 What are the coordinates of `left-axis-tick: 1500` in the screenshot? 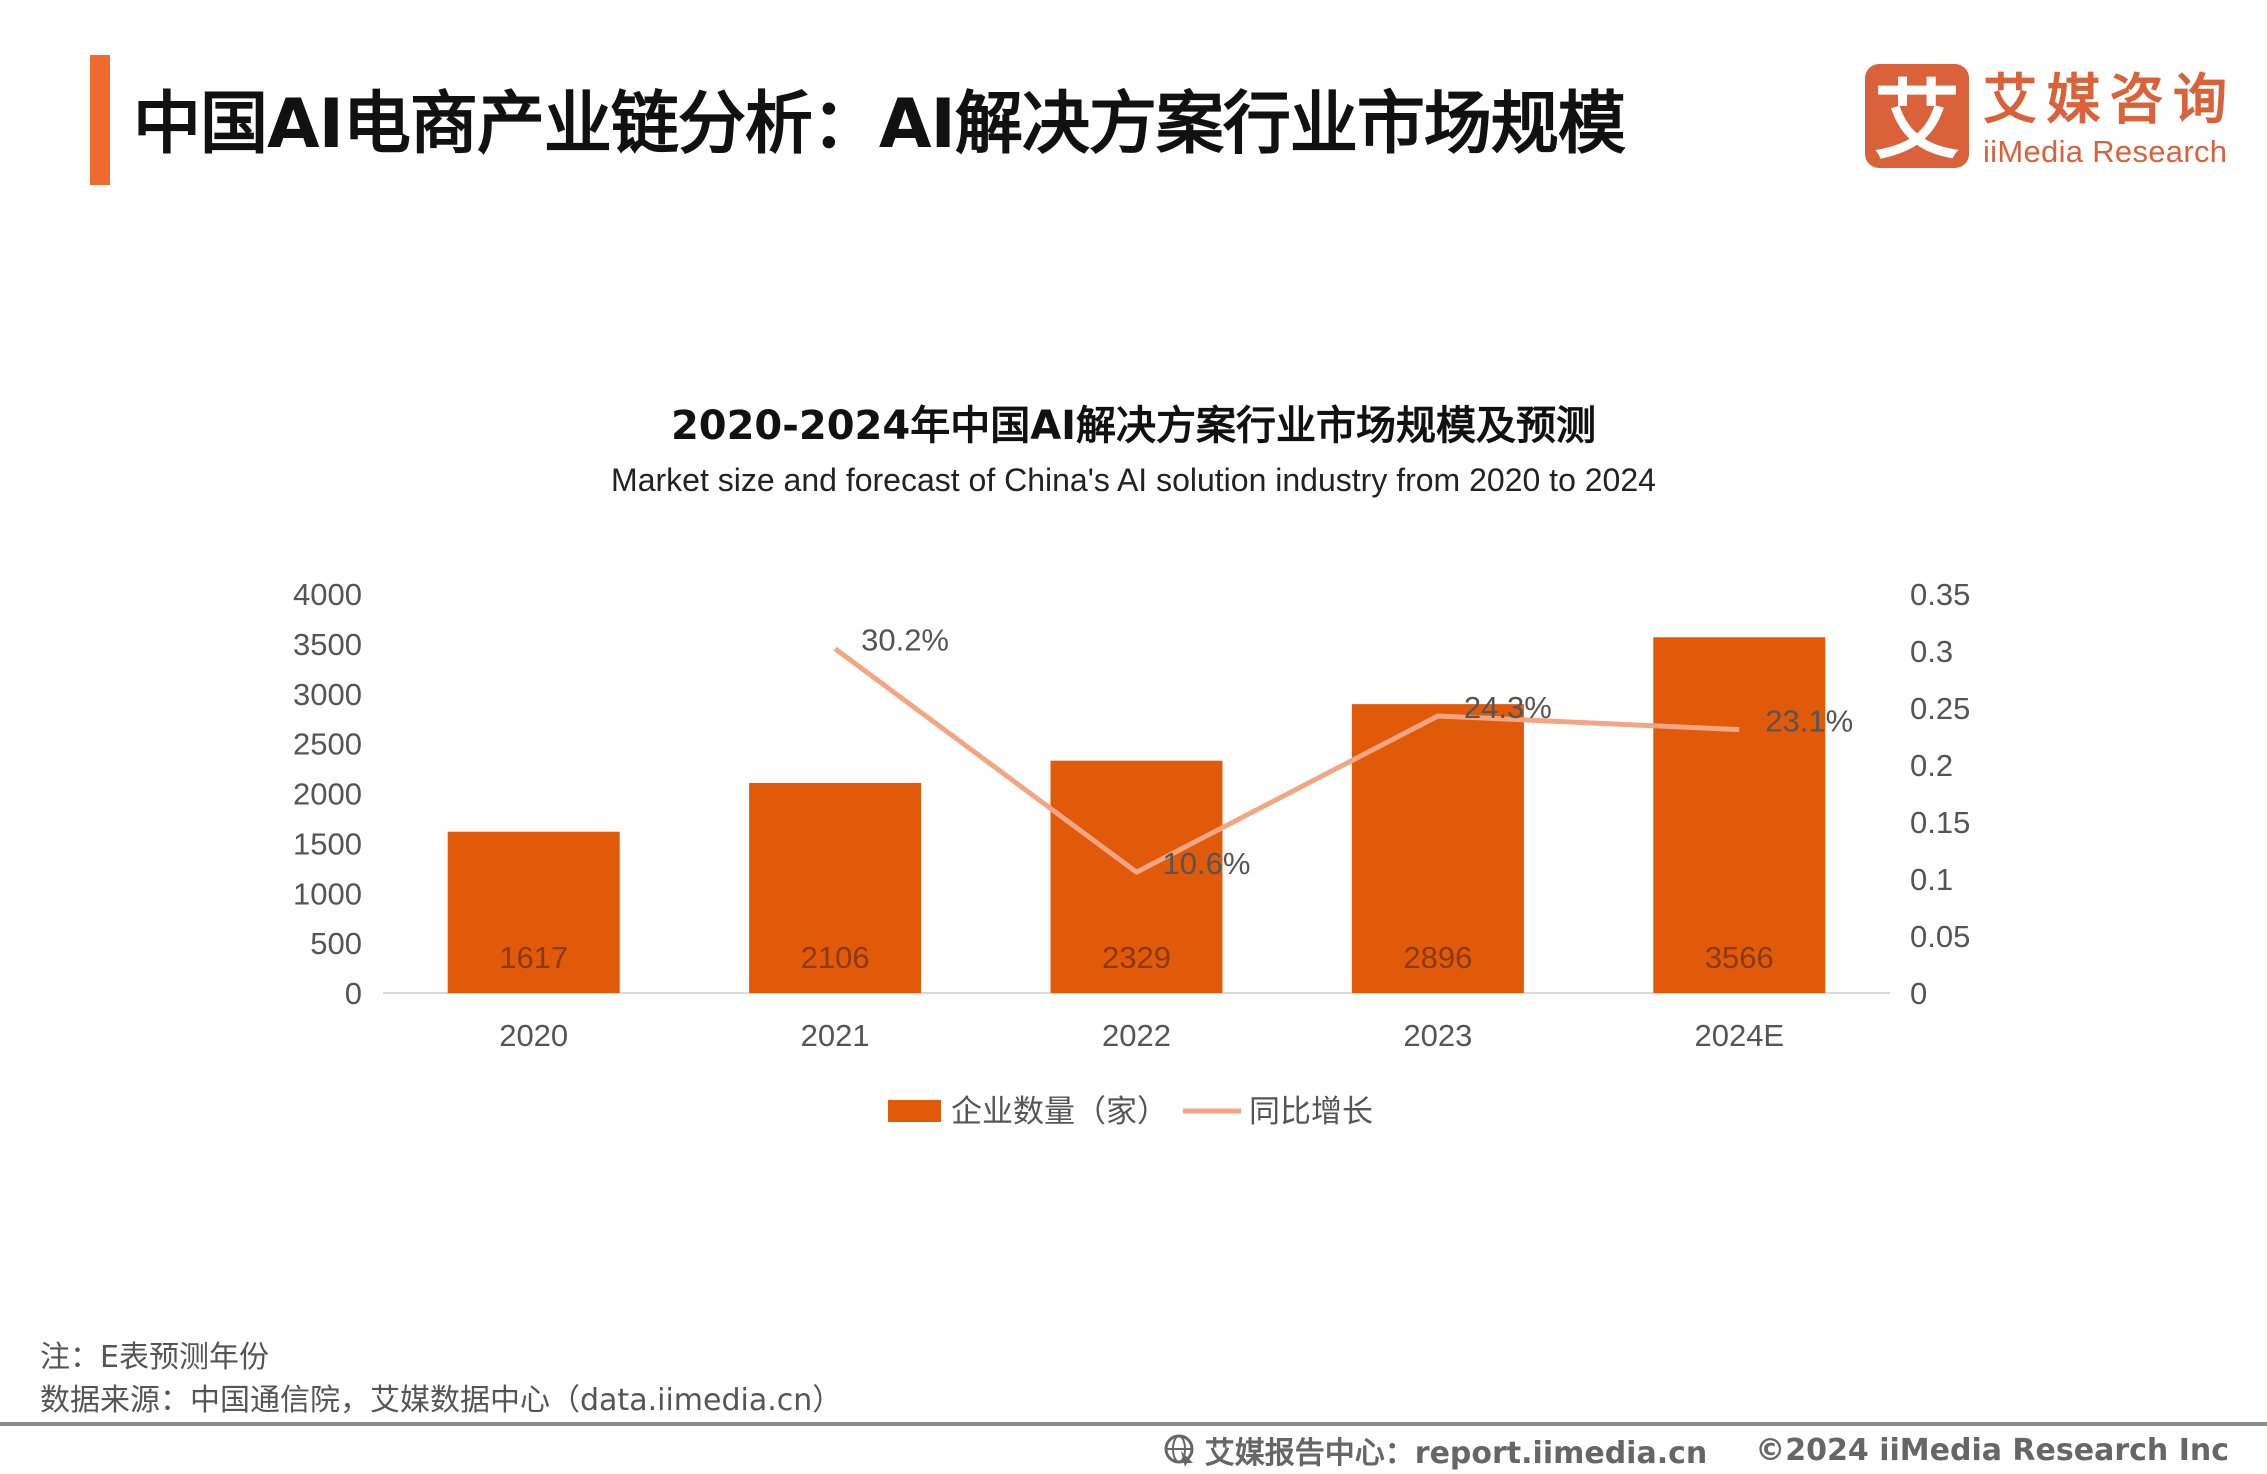 It's located at (327, 843).